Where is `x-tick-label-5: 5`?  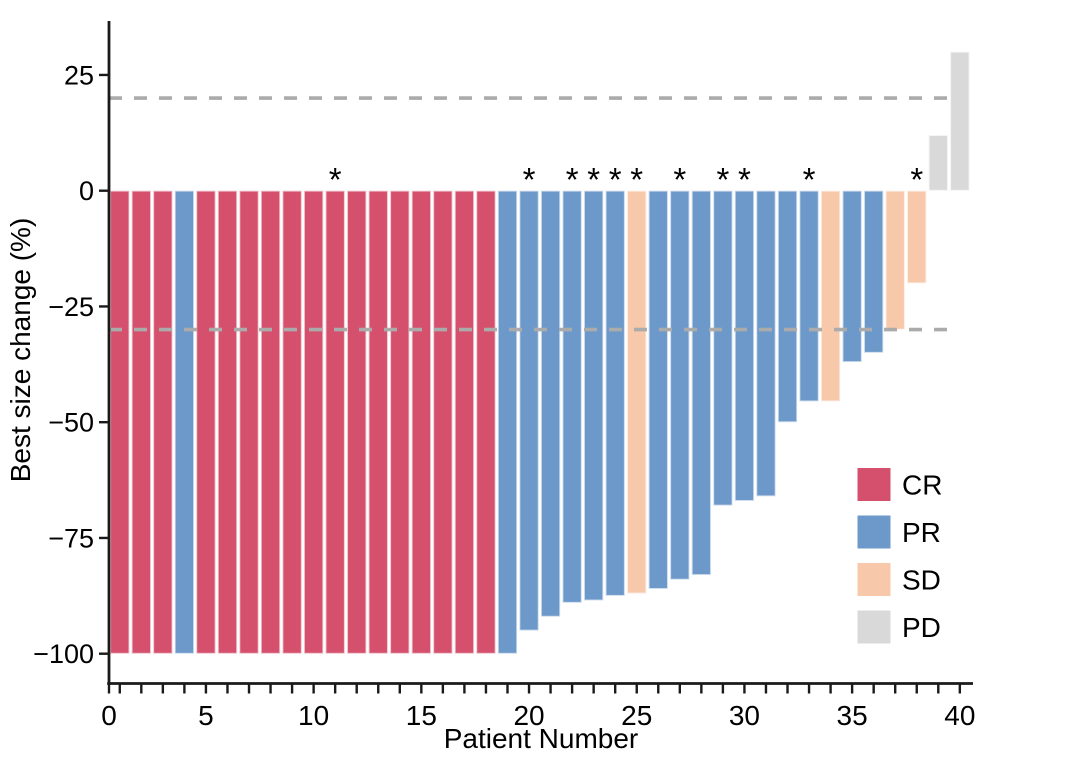
x-tick-label-5: 5 is located at coordinates (206, 715).